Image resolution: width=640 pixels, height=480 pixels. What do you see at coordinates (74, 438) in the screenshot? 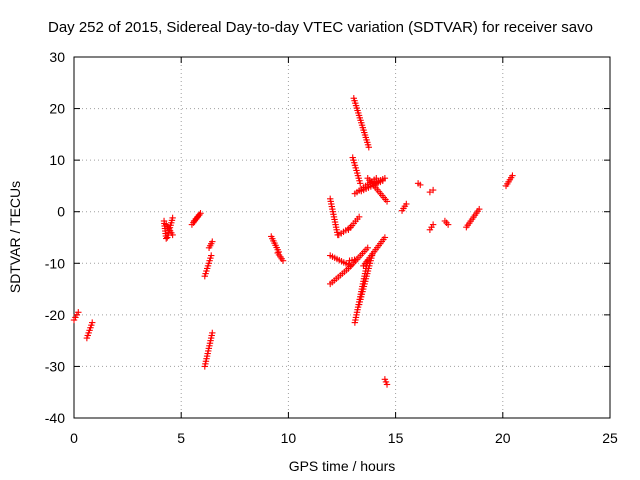
I see `x-tick-label: 0` at bounding box center [74, 438].